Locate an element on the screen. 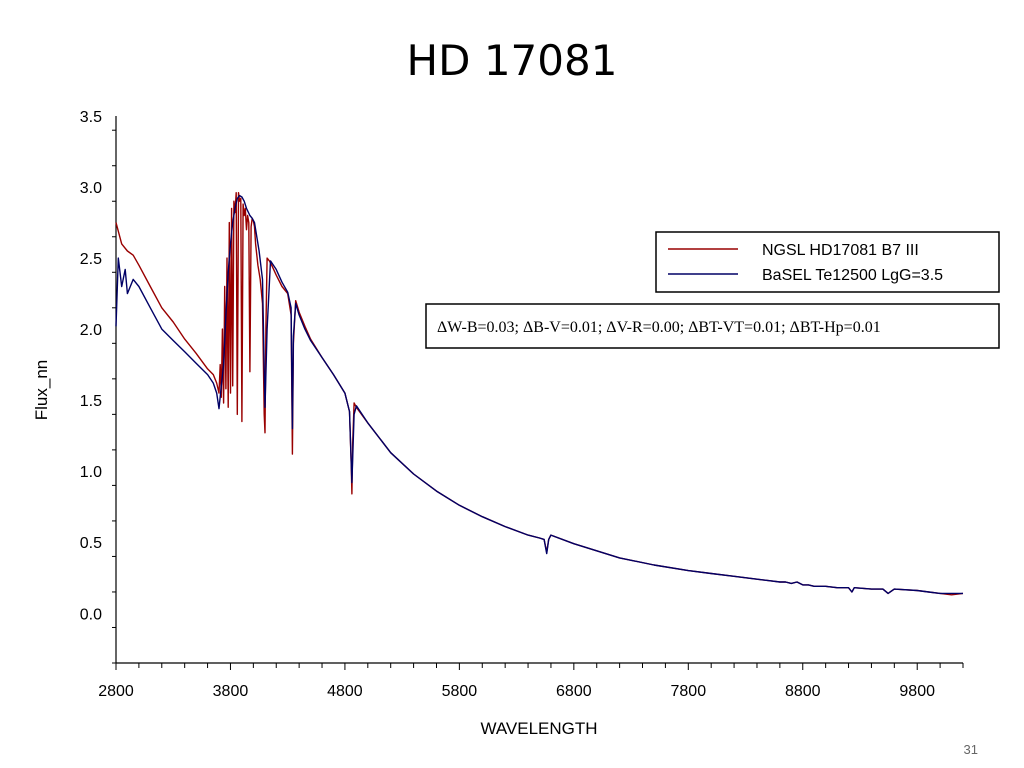 The image size is (1024, 768). x-tick-label: 3800 is located at coordinates (231, 691).